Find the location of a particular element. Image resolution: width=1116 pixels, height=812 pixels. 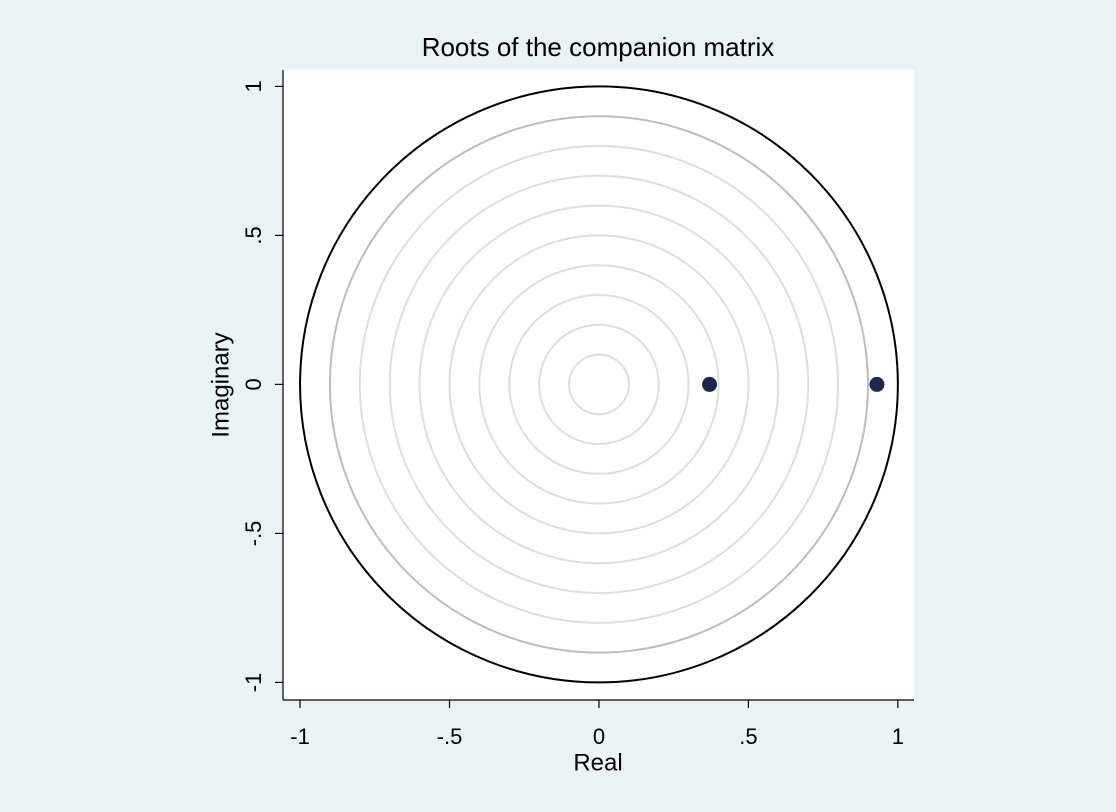

x-tick-label: 0 is located at coordinates (599, 736).